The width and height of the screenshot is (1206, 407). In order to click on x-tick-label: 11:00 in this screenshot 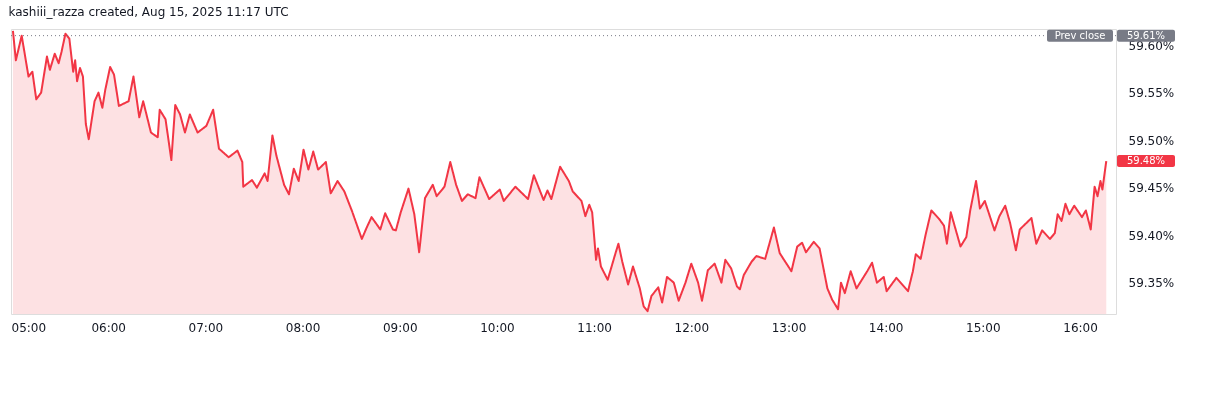, I will do `click(594, 327)`.